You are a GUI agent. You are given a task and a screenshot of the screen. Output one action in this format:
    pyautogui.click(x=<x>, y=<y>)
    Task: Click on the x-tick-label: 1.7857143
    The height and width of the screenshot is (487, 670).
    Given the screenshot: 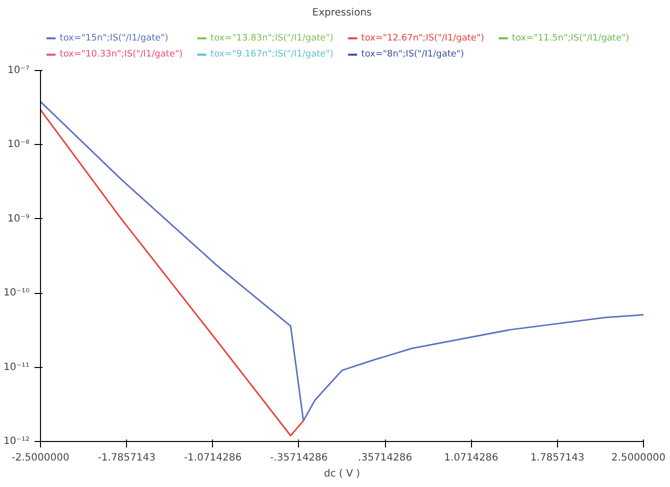 What is the action you would take?
    pyautogui.click(x=557, y=458)
    